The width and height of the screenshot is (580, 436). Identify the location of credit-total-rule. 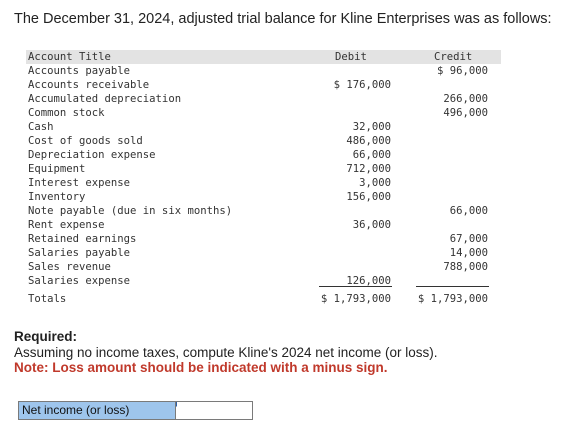
(452, 286).